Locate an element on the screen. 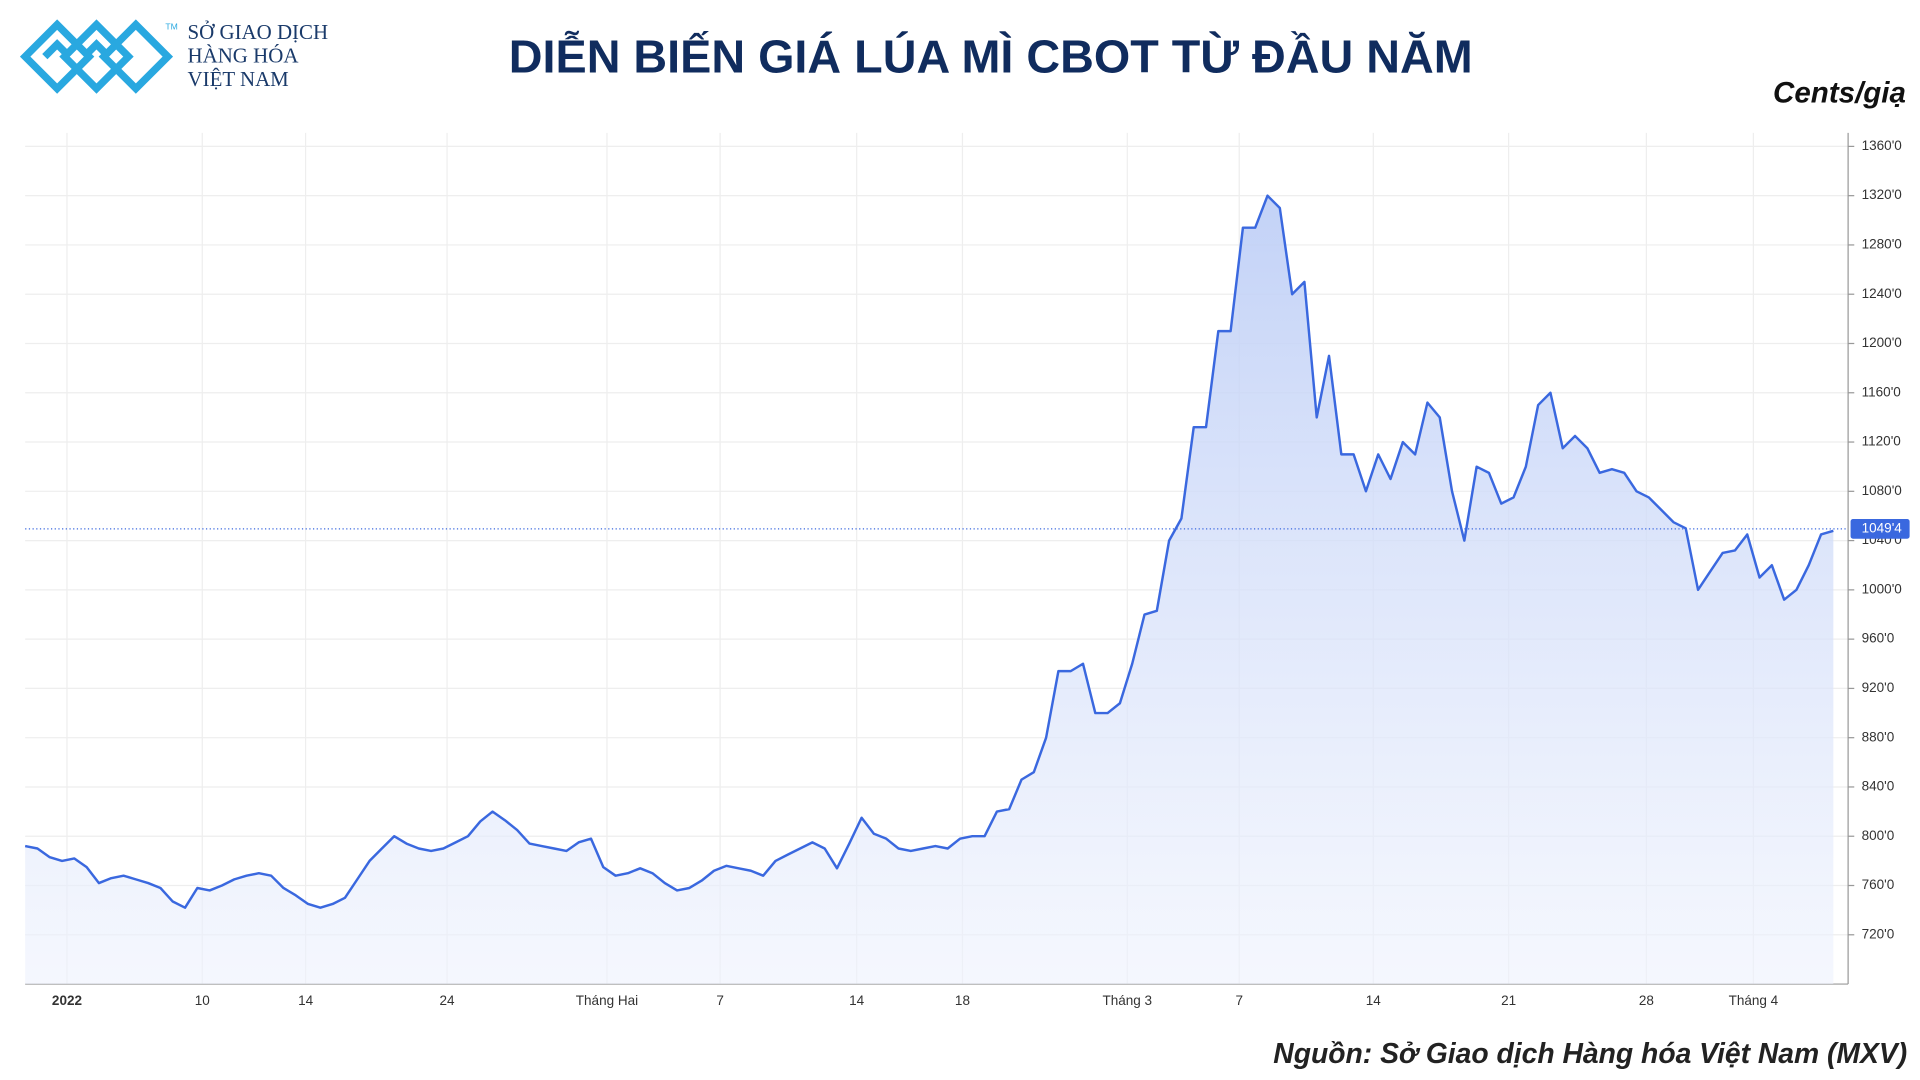  x-tick-label: 10 is located at coordinates (202, 1000).